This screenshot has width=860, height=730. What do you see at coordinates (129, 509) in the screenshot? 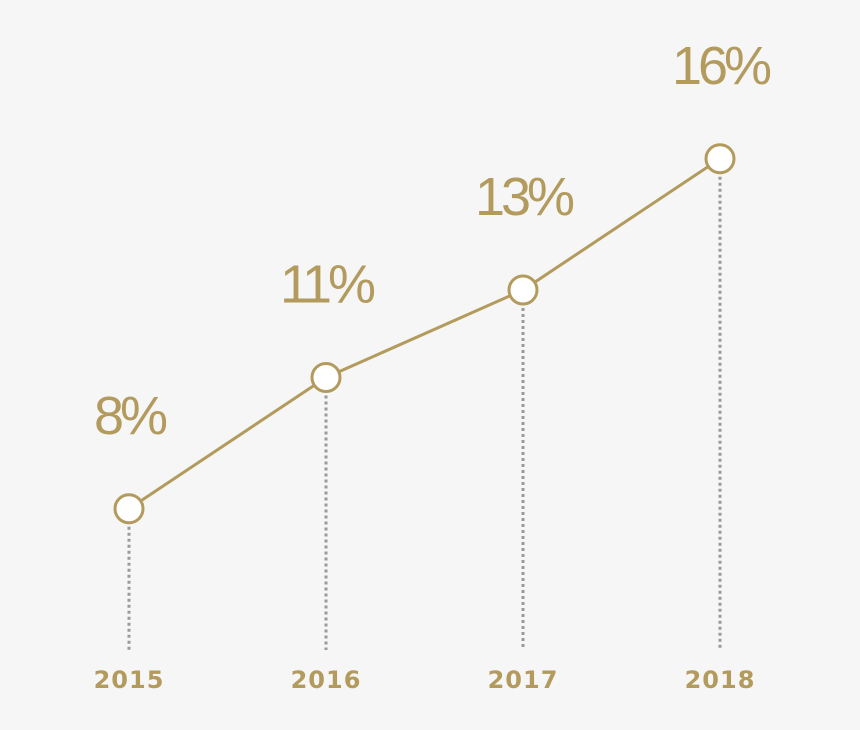
I see `data-point-2015` at bounding box center [129, 509].